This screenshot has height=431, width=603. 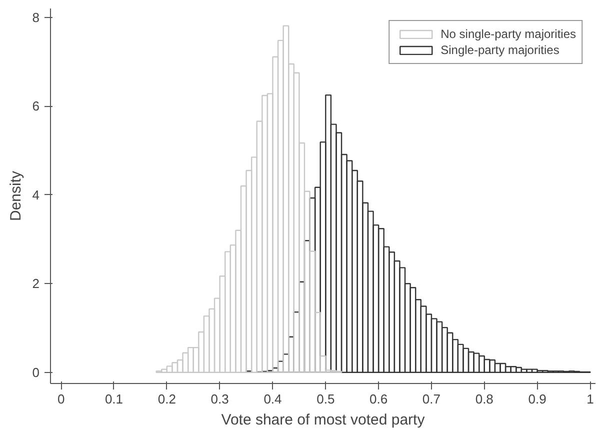 What do you see at coordinates (273, 399) in the screenshot?
I see `x-tick-label: 0.4` at bounding box center [273, 399].